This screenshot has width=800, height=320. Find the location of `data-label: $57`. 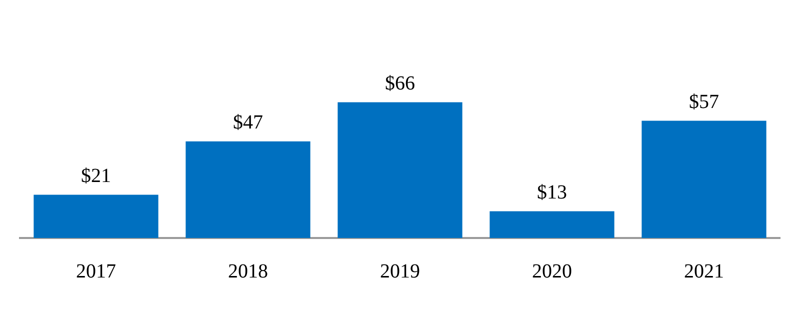

data-label: $57 is located at coordinates (704, 101).